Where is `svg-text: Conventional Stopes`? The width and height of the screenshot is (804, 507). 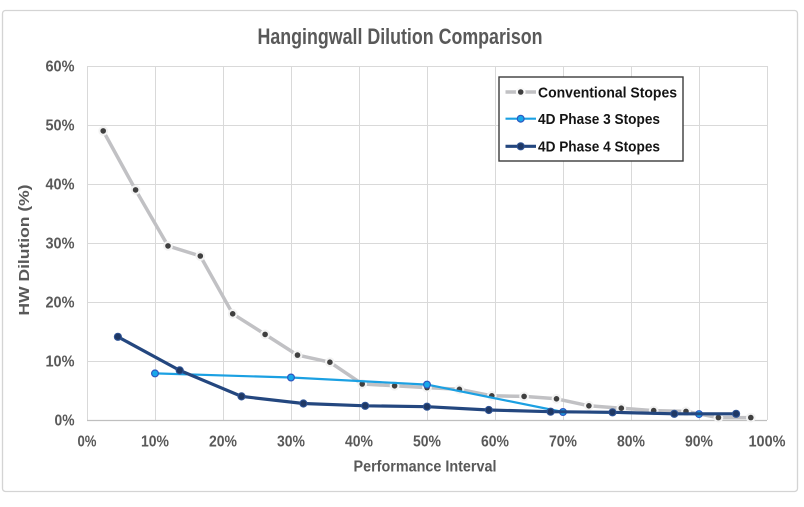 svg-text: Conventional Stopes is located at coordinates (607, 92).